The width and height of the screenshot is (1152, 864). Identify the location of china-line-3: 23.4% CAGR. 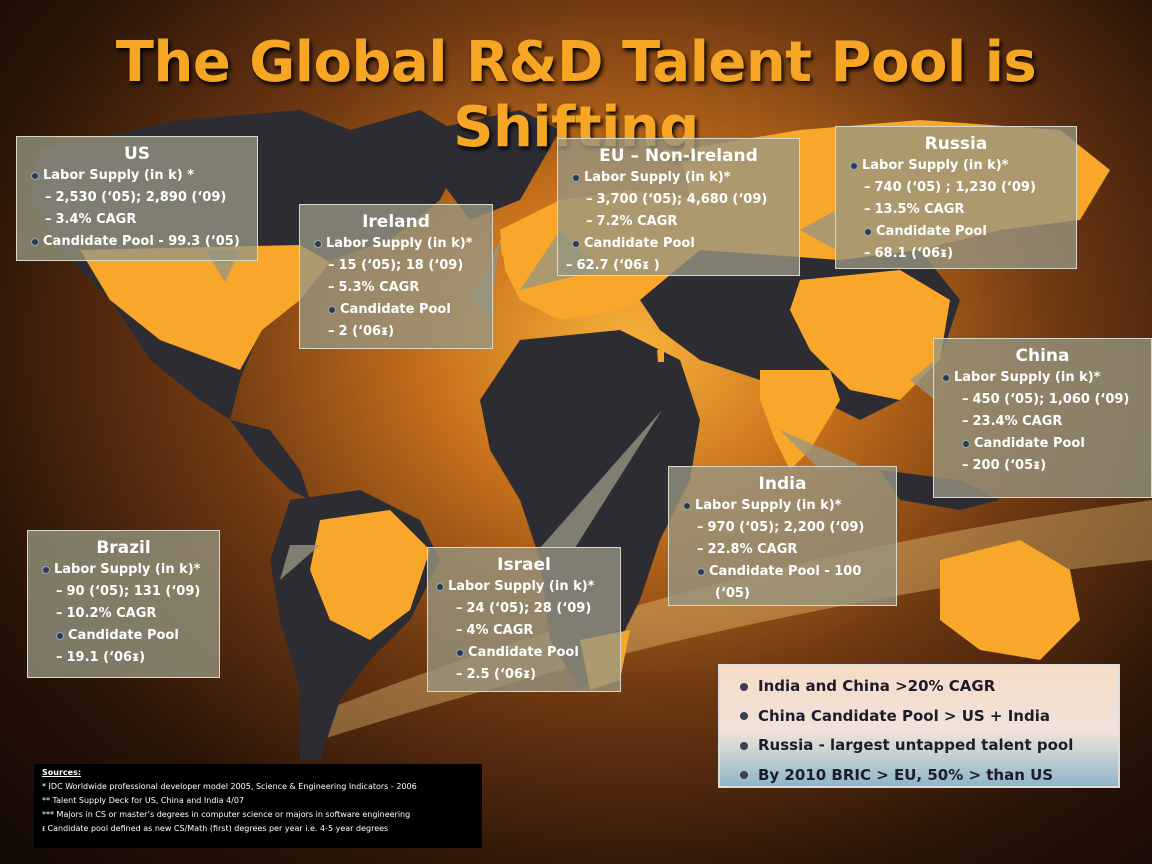
(1017, 421).